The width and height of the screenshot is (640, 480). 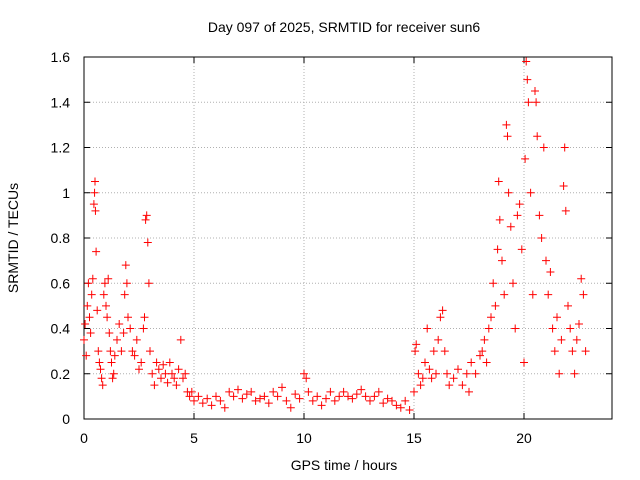 What do you see at coordinates (61, 329) in the screenshot?
I see `y-tick-label: 0.4` at bounding box center [61, 329].